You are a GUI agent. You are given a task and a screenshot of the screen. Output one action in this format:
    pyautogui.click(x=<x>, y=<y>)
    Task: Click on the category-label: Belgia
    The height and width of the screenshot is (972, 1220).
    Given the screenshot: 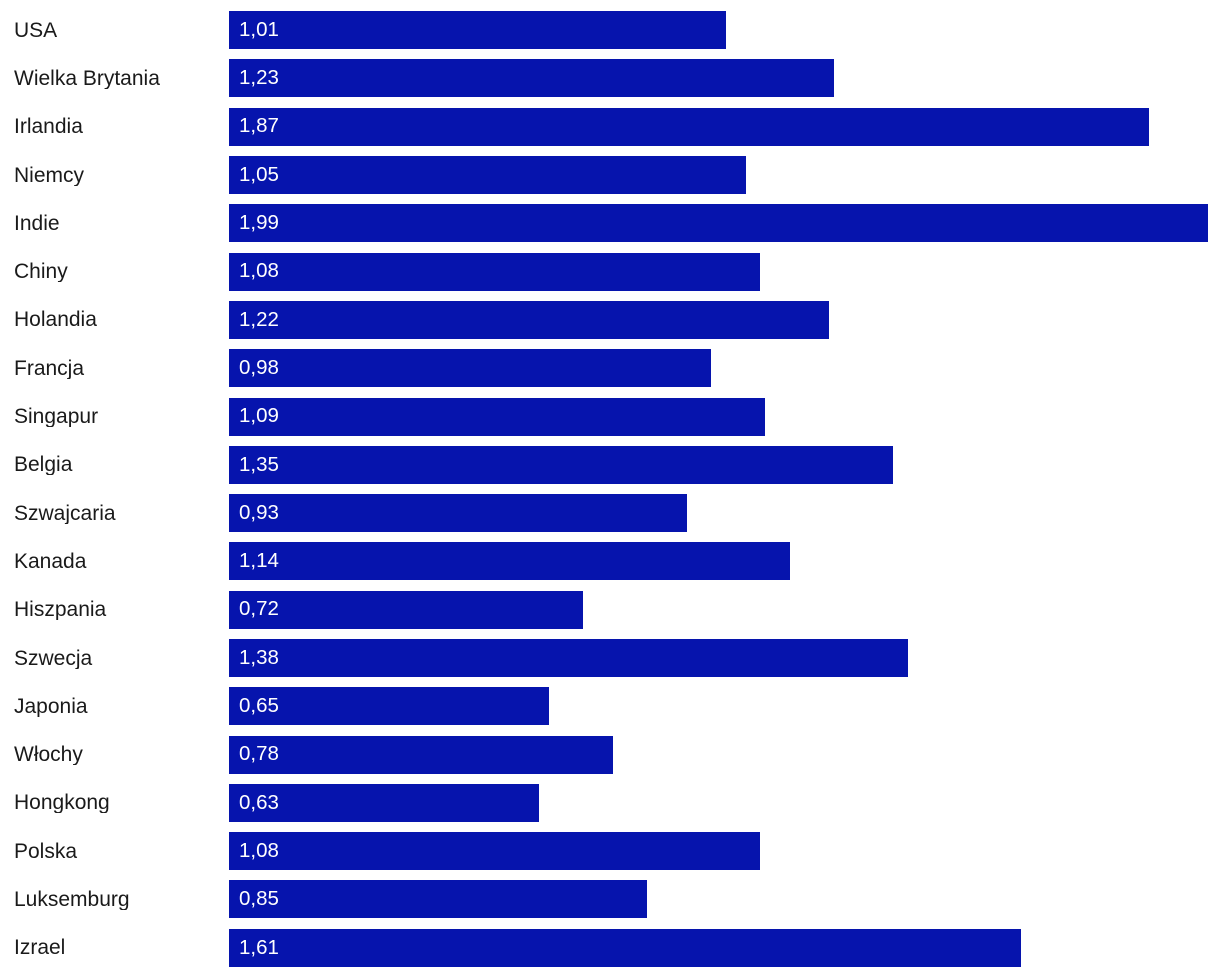 What is the action you would take?
    pyautogui.click(x=43, y=465)
    